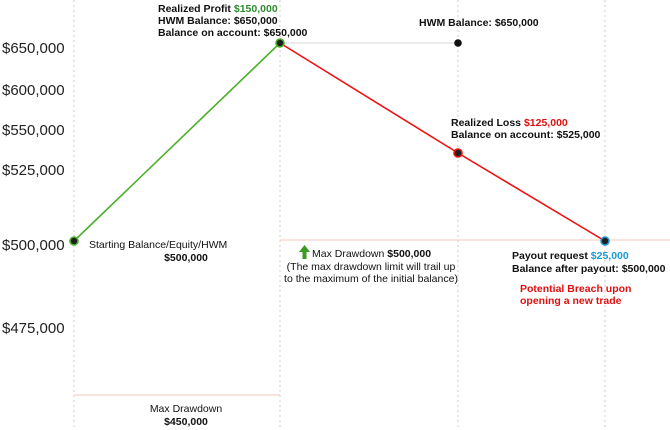 This screenshot has height=430, width=670. Describe the element at coordinates (304, 252) in the screenshot. I see `up-arrow-icon` at that location.